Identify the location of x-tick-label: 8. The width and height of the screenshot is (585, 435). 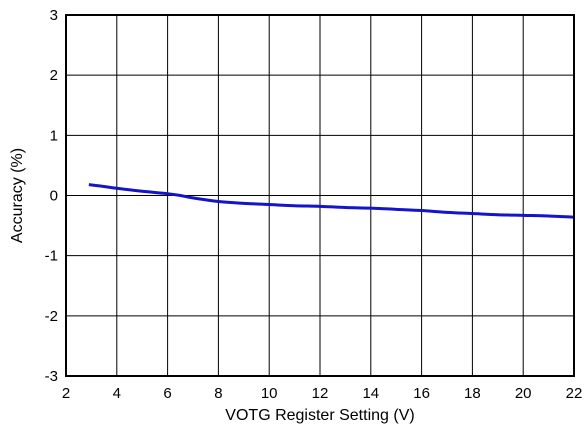
(218, 393).